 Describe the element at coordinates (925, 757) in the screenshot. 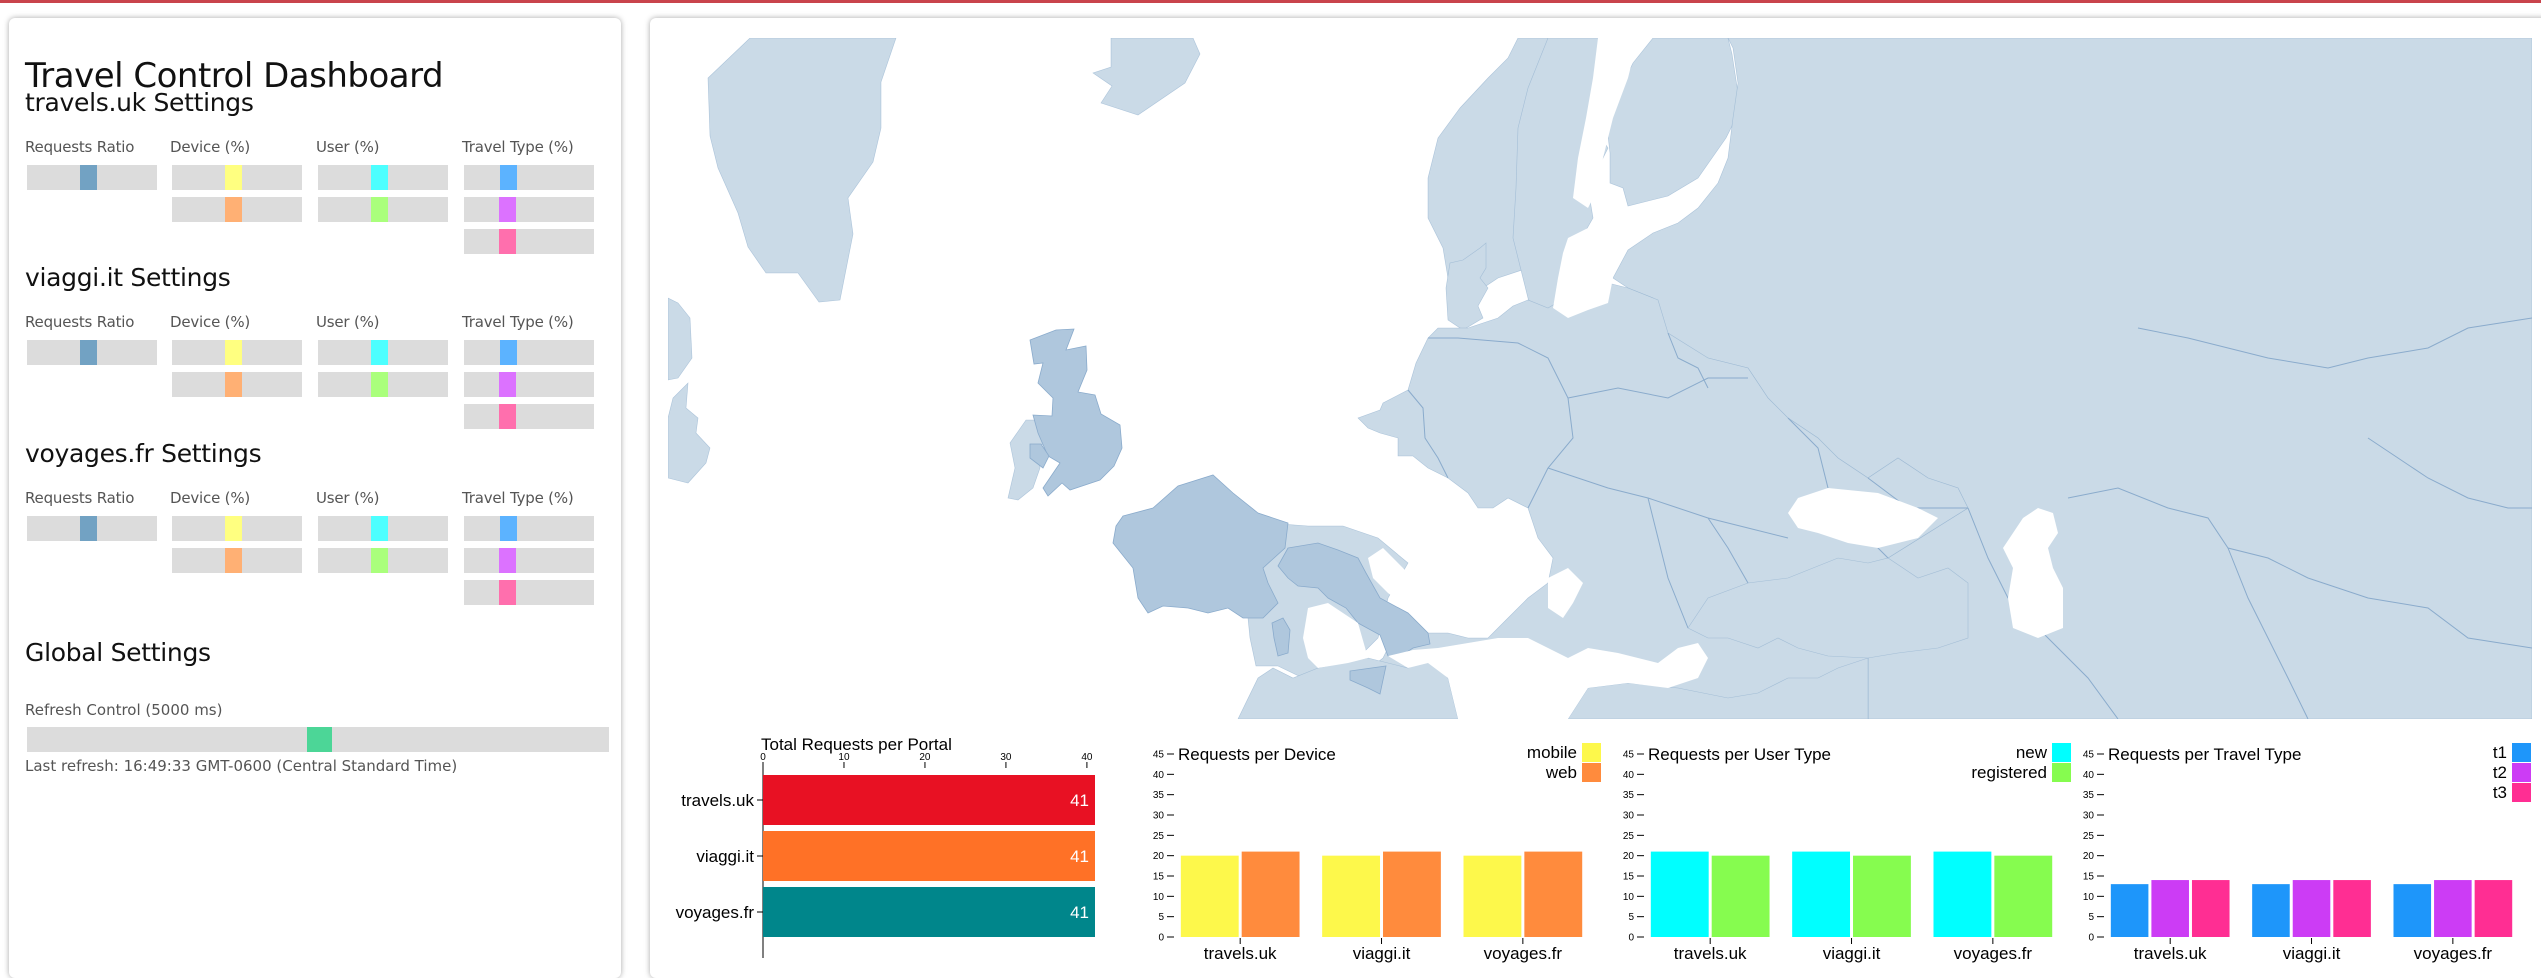

I see `x-tick-label: 20` at that location.